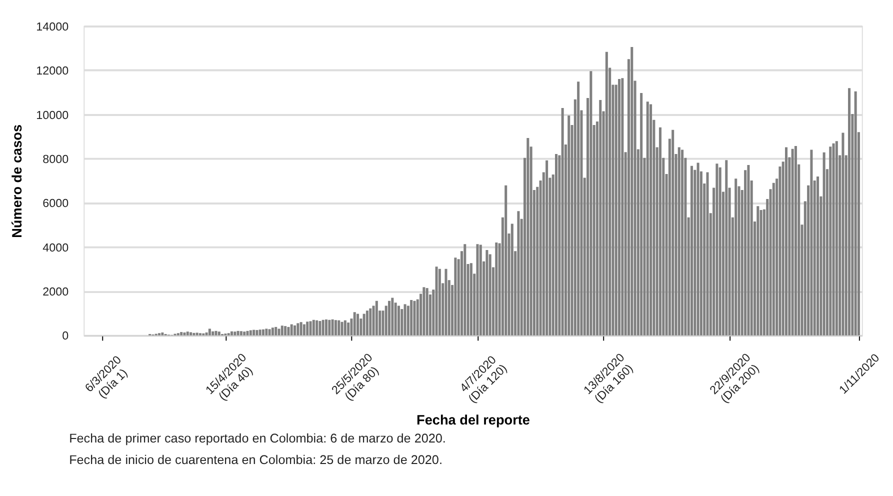 The height and width of the screenshot is (496, 893). I want to click on y-axis-title: Número de casos, so click(17, 181).